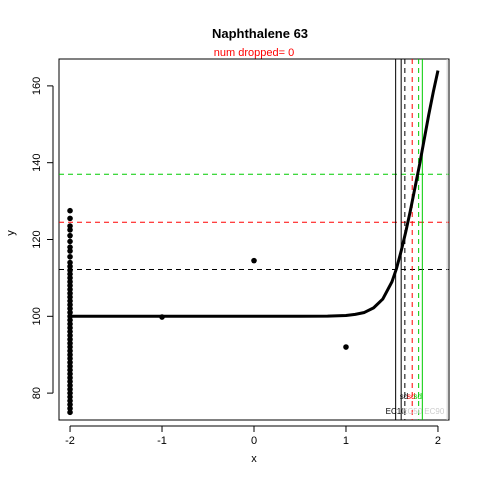 The width and height of the screenshot is (480, 480). I want to click on annotation-5: EC90, so click(434, 411).